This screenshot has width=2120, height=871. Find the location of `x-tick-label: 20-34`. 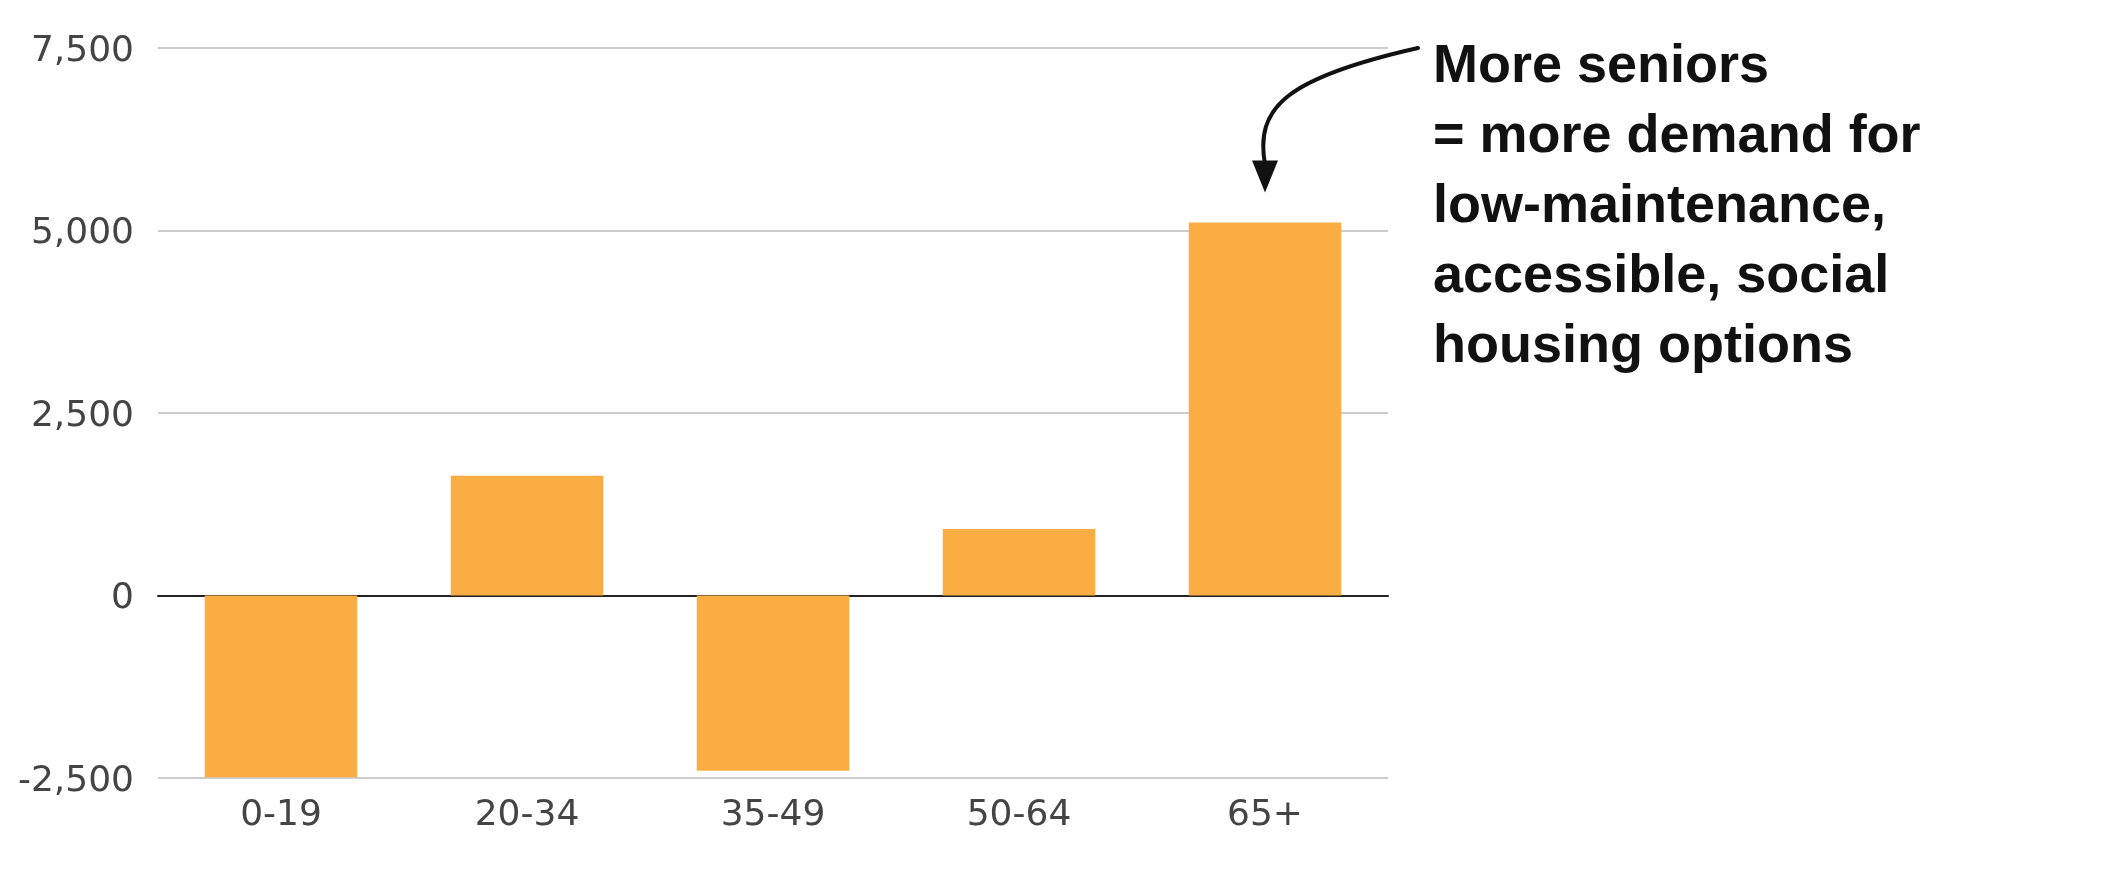

x-tick-label: 20-34 is located at coordinates (527, 812).